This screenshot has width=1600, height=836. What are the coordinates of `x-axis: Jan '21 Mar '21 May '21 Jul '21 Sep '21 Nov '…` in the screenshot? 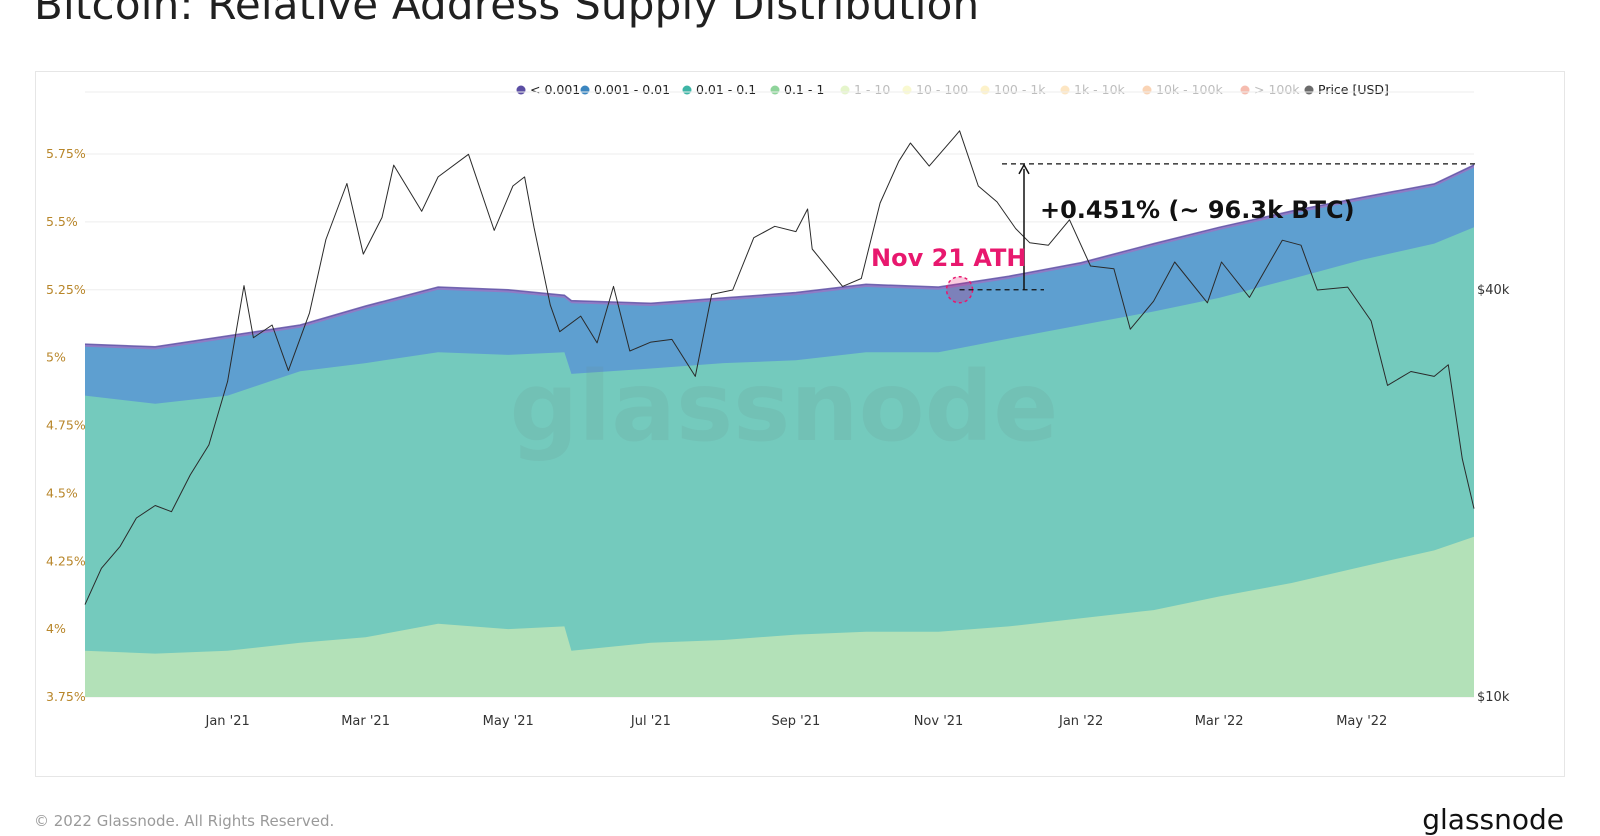 It's located at (795, 721).